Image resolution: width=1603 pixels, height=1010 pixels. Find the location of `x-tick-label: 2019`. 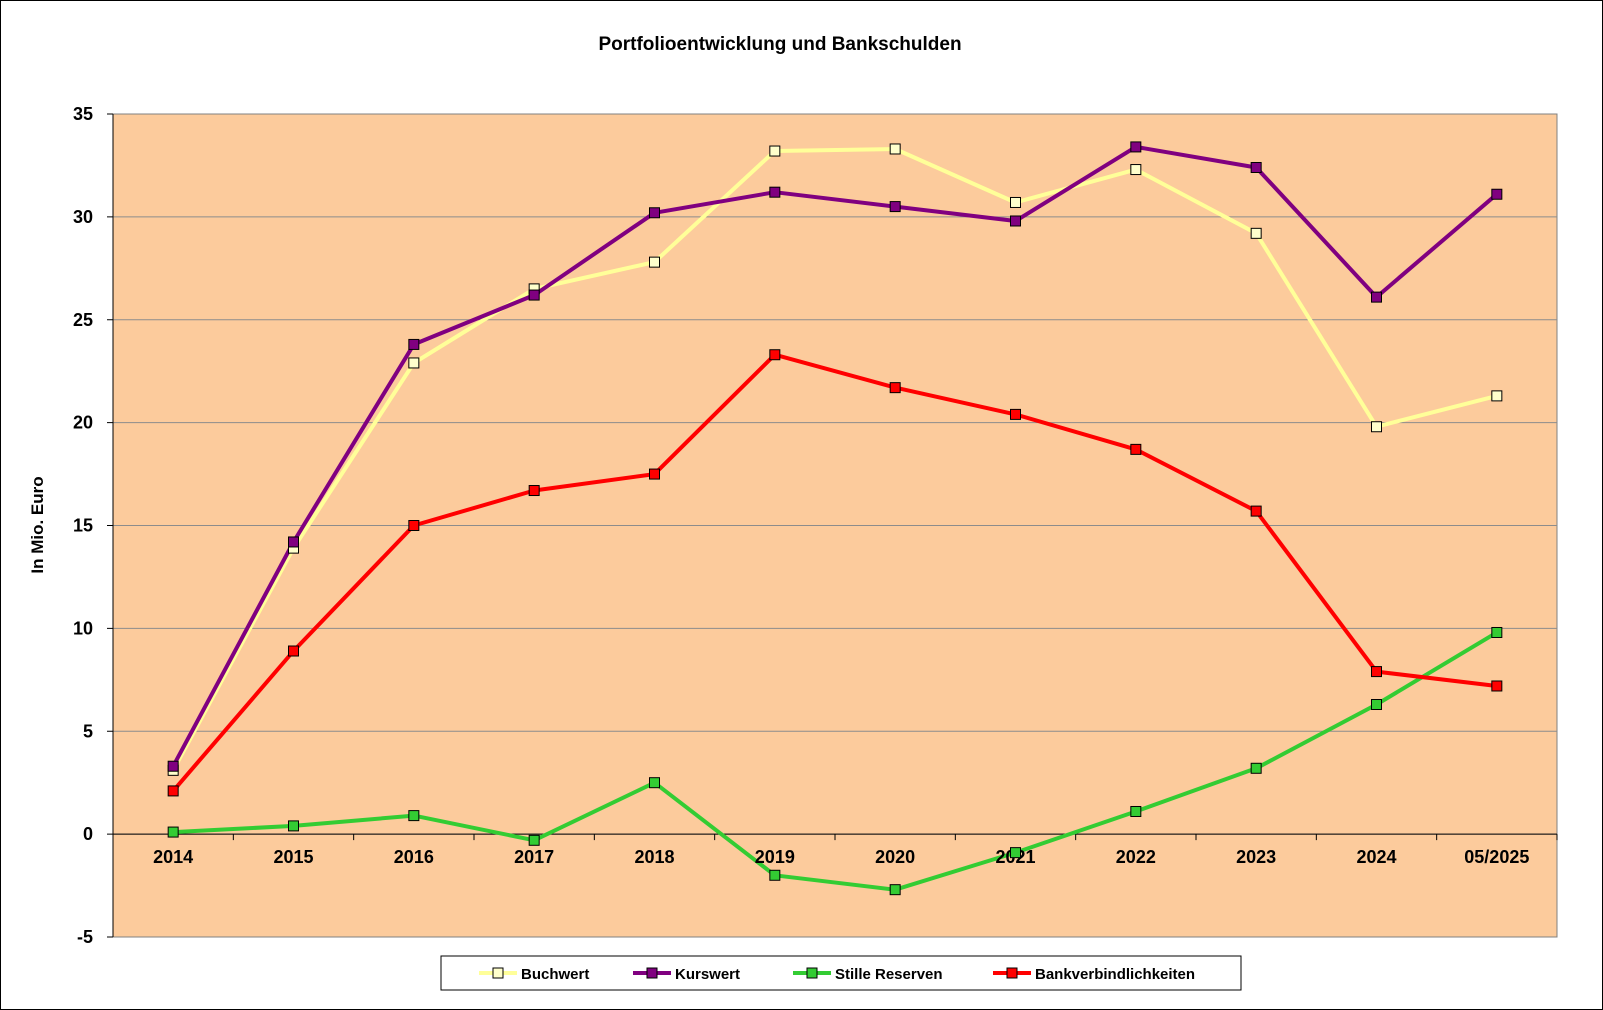

x-tick-label: 2019 is located at coordinates (775, 857).